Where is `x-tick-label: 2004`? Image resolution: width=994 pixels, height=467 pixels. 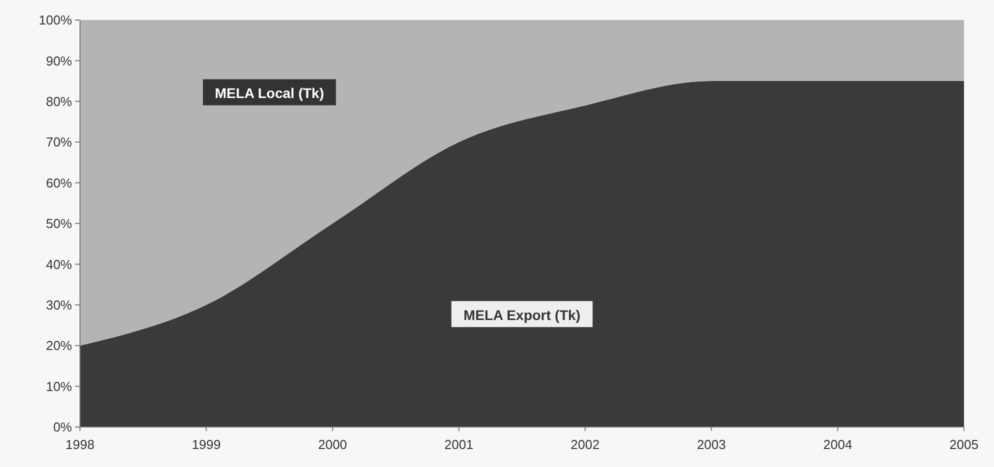
x-tick-label: 2004 is located at coordinates (837, 444).